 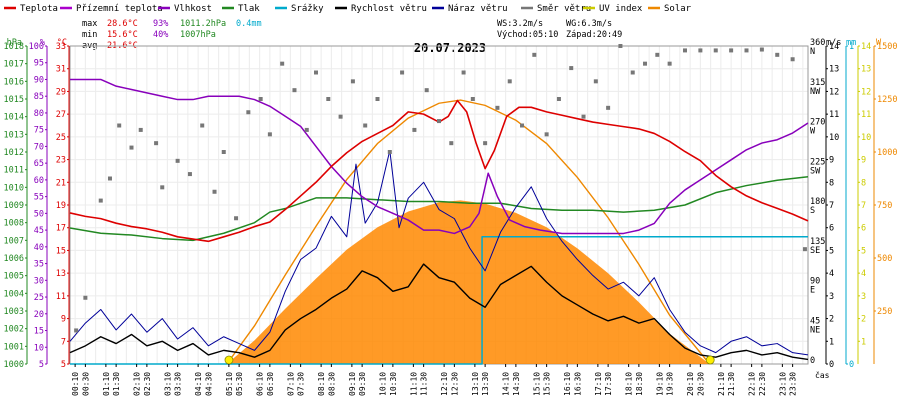 I want to click on tick-label: 25, so click(x=39, y=298).